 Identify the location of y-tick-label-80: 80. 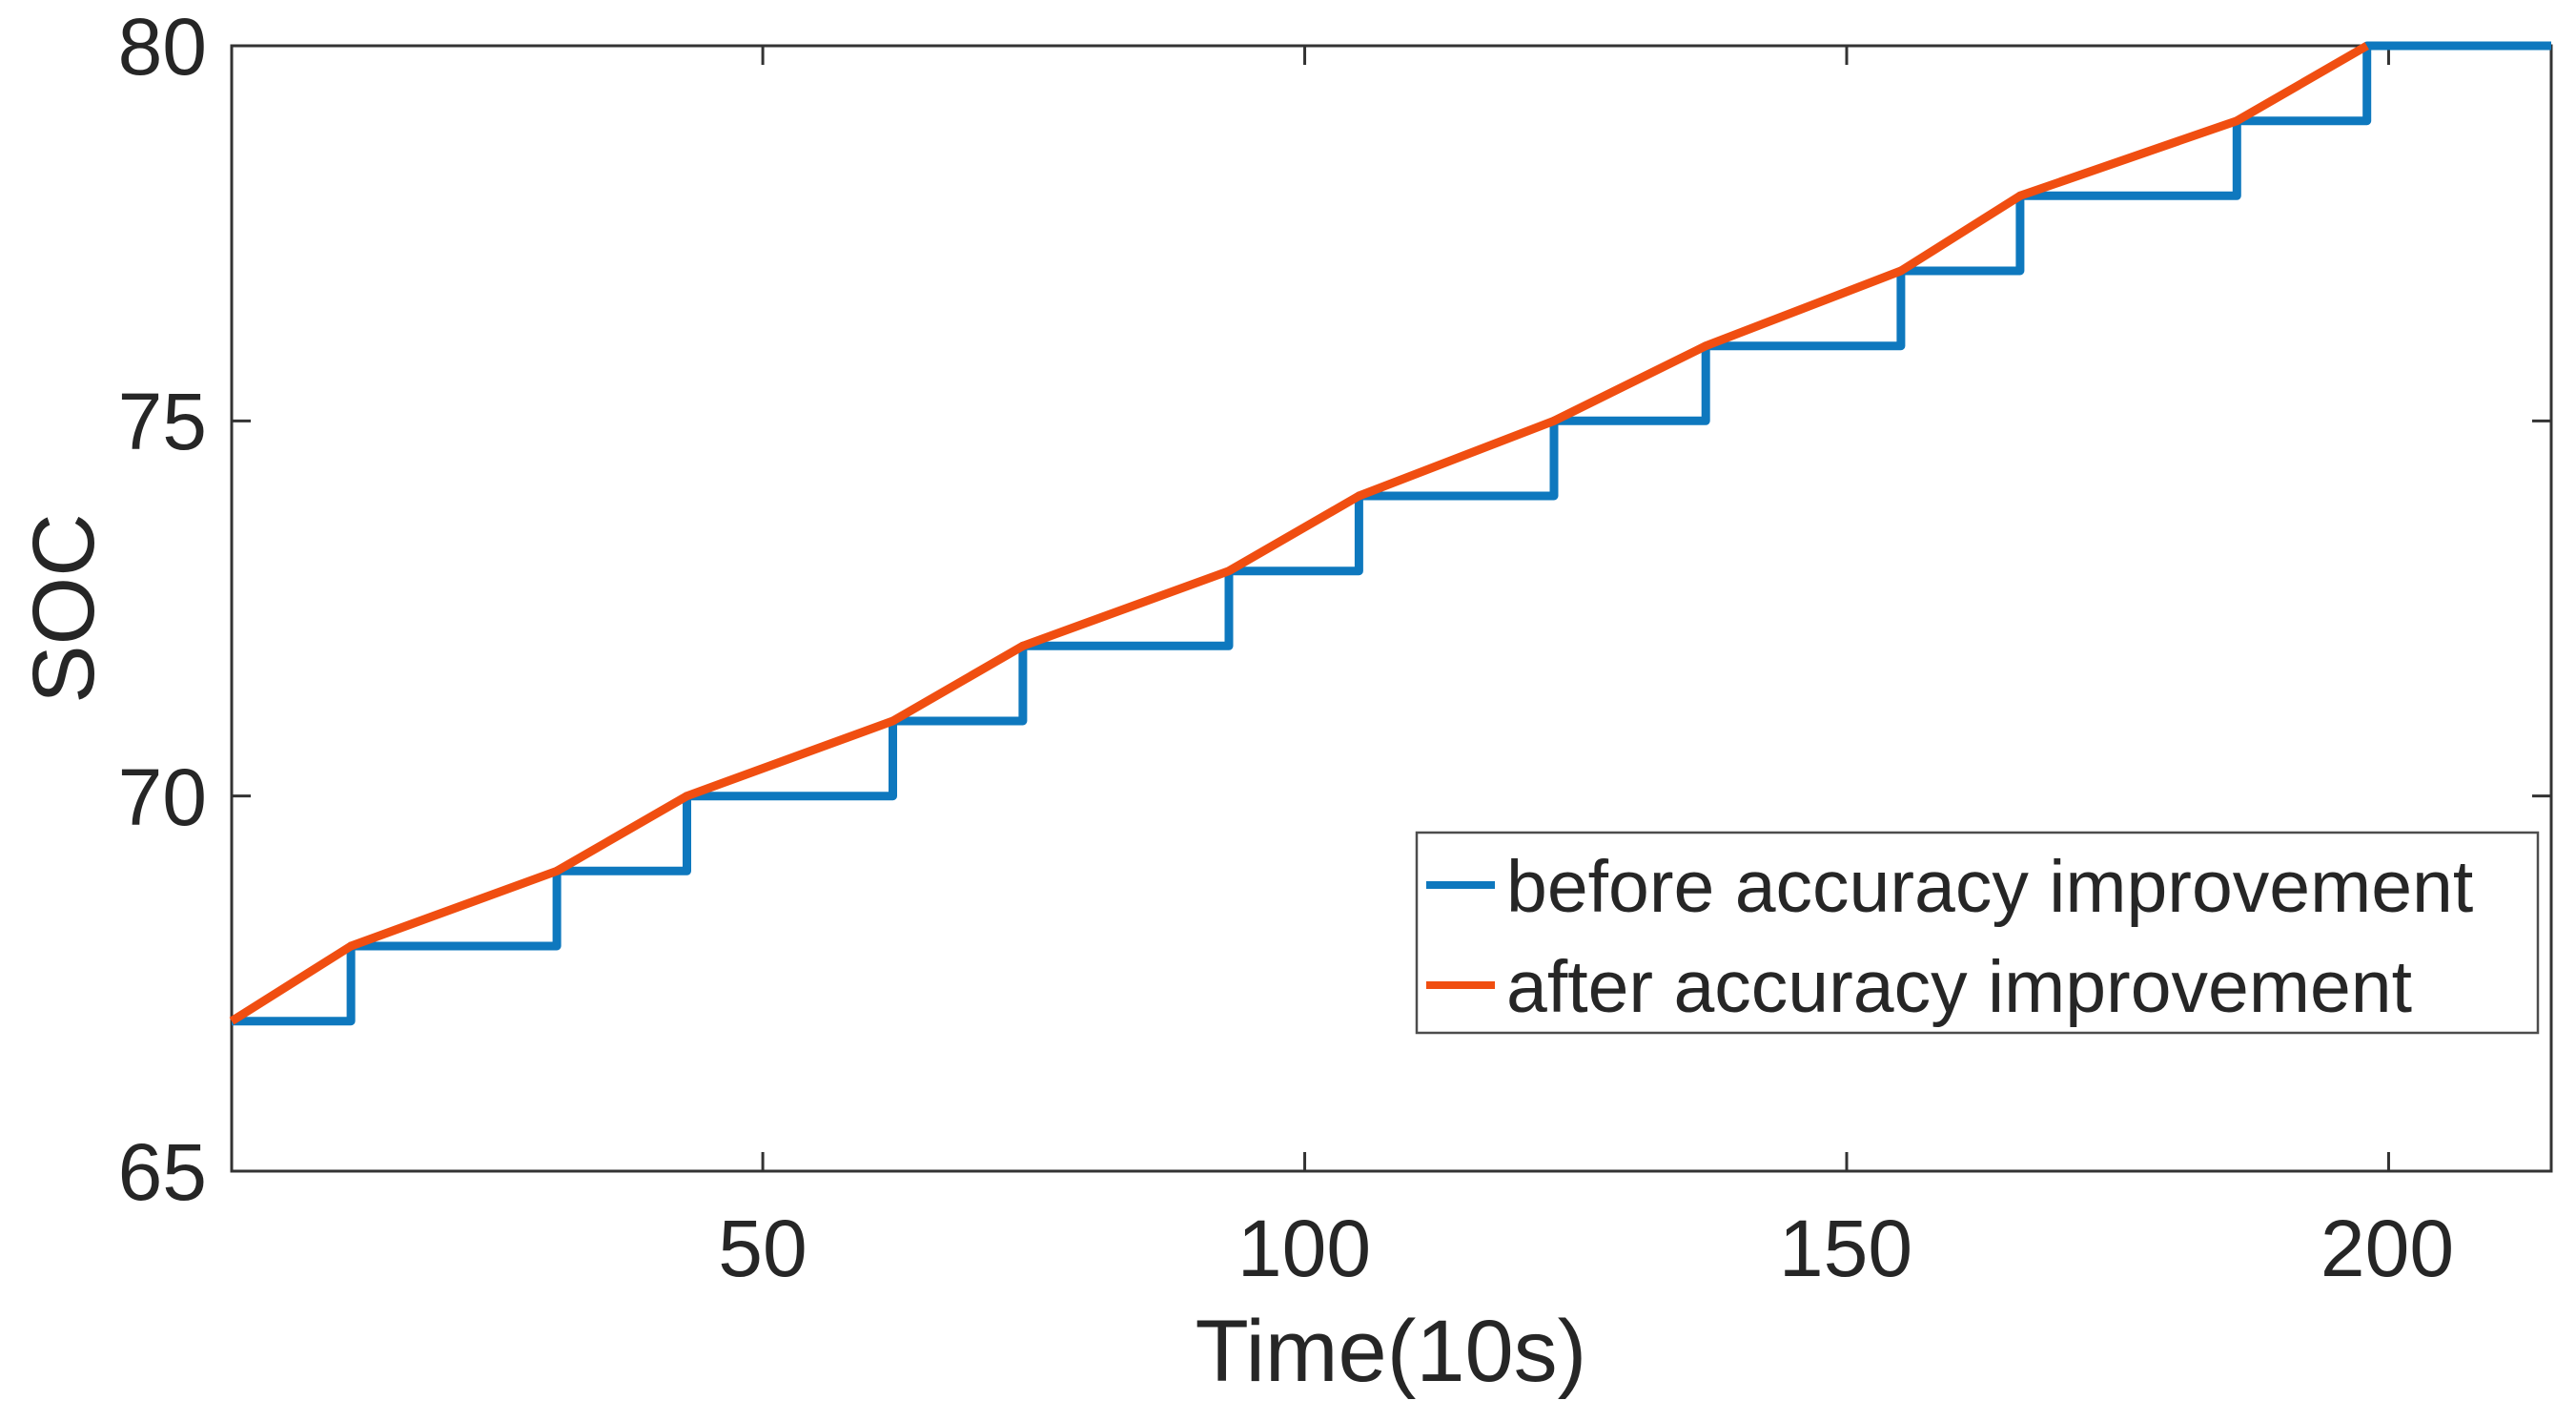
(162, 47).